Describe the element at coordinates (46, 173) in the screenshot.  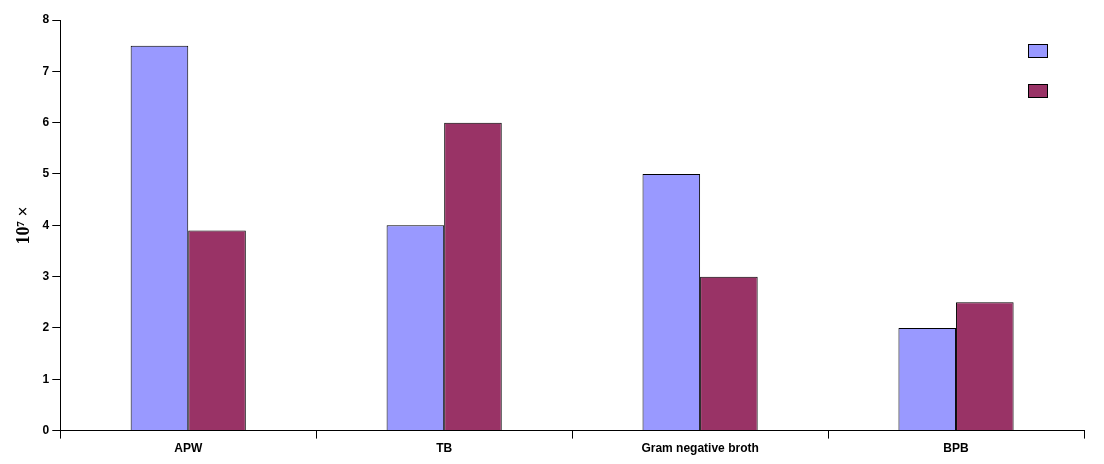
I see `y-tick-label: 5` at that location.